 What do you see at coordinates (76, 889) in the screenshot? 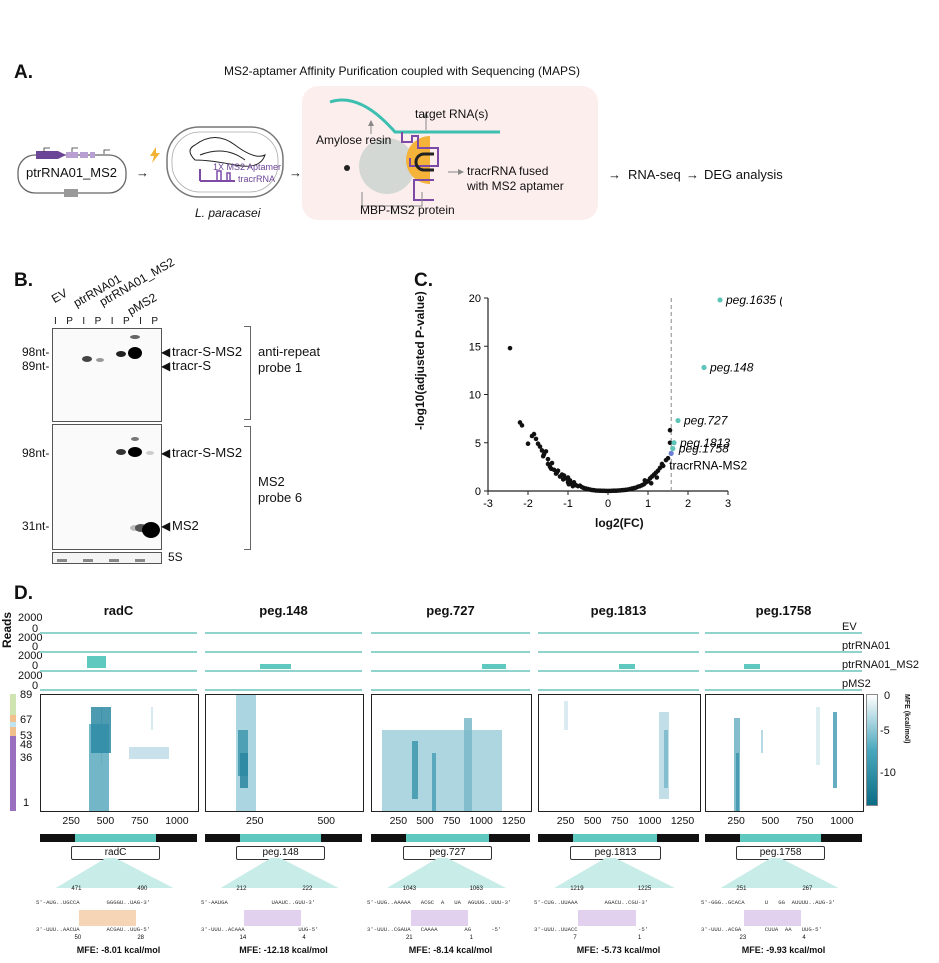
I see `pos-left: 471` at bounding box center [76, 889].